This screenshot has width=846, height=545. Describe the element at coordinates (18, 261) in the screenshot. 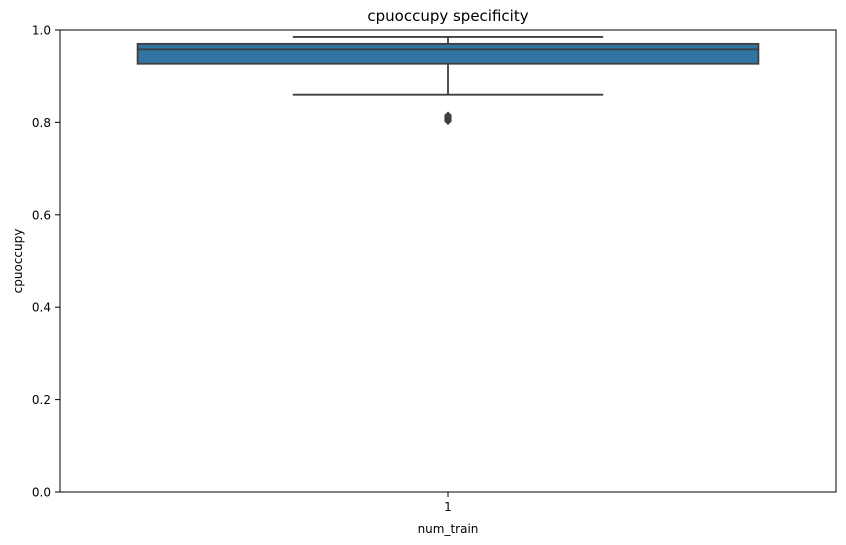

I see `y-axis-label: cpuoccupy` at that location.